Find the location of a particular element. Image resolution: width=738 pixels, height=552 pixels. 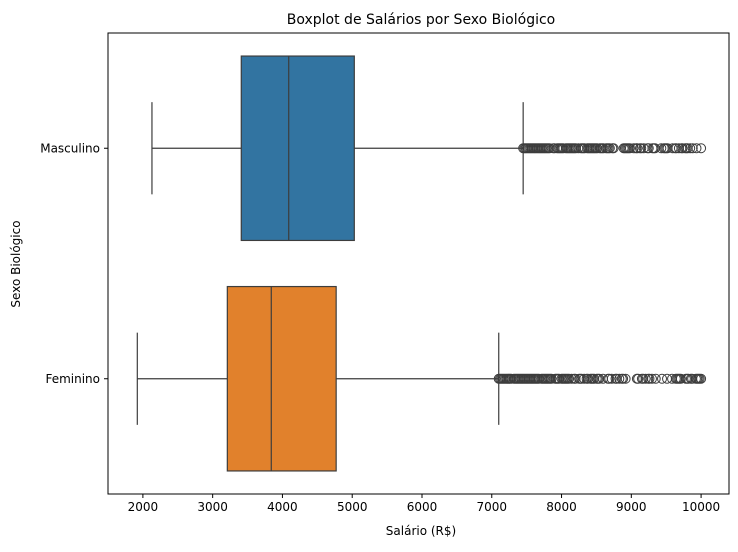

x-tick-label: 10000 is located at coordinates (701, 507).